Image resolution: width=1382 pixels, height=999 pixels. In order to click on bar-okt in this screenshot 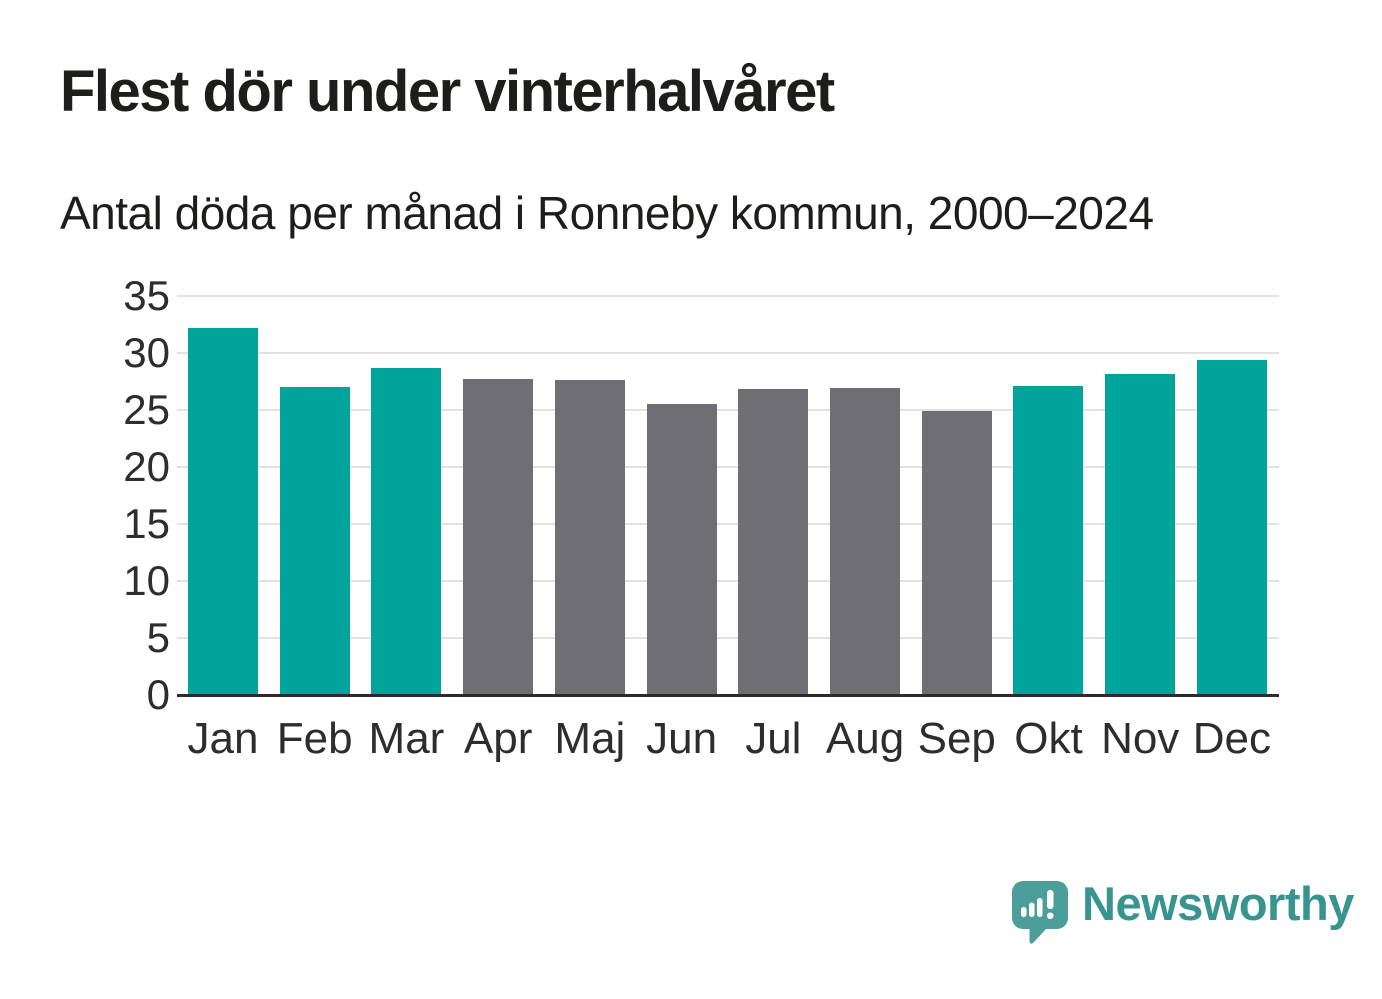, I will do `click(1048, 540)`.